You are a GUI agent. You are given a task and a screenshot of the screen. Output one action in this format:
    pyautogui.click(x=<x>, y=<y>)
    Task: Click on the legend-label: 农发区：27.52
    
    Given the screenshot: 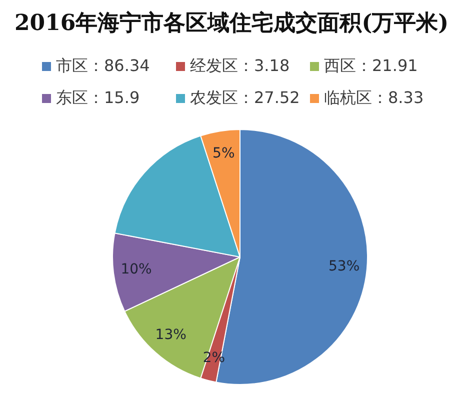 What is the action you would take?
    pyautogui.click(x=245, y=98)
    